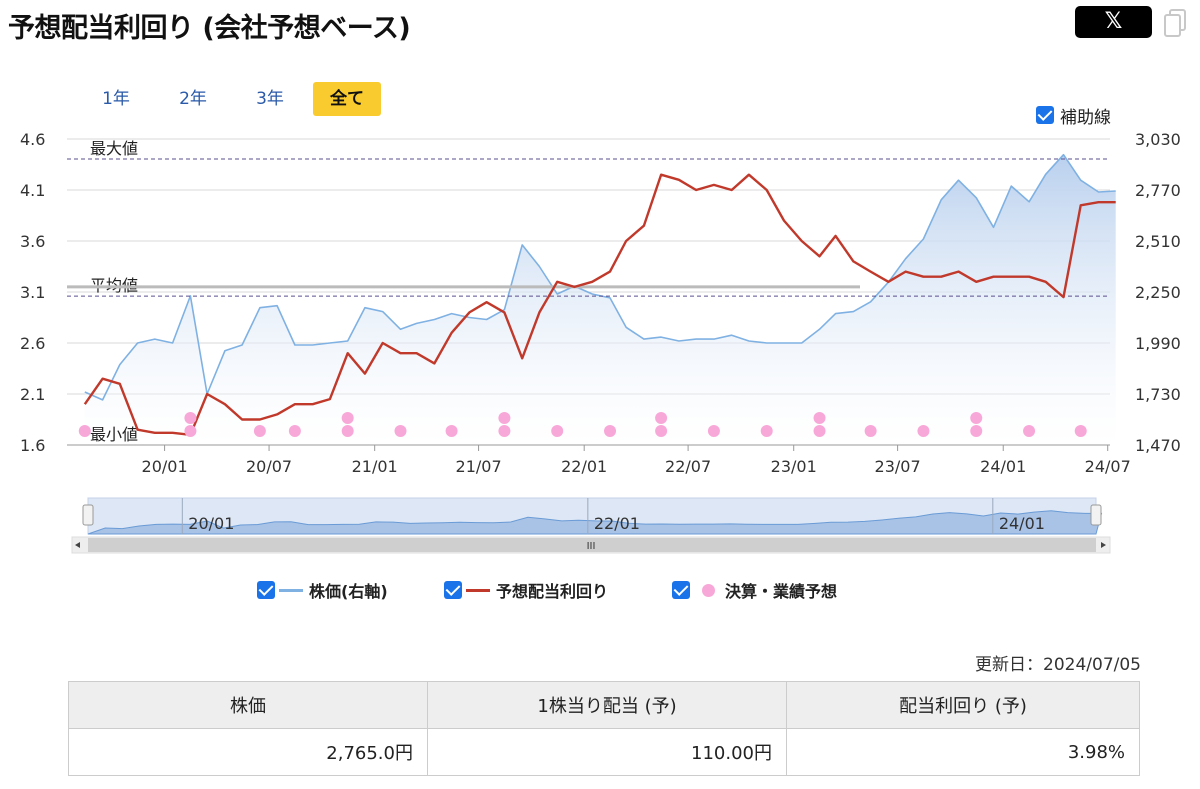 The image size is (1200, 789). I want to click on navigator-right-handle, so click(1096, 515).